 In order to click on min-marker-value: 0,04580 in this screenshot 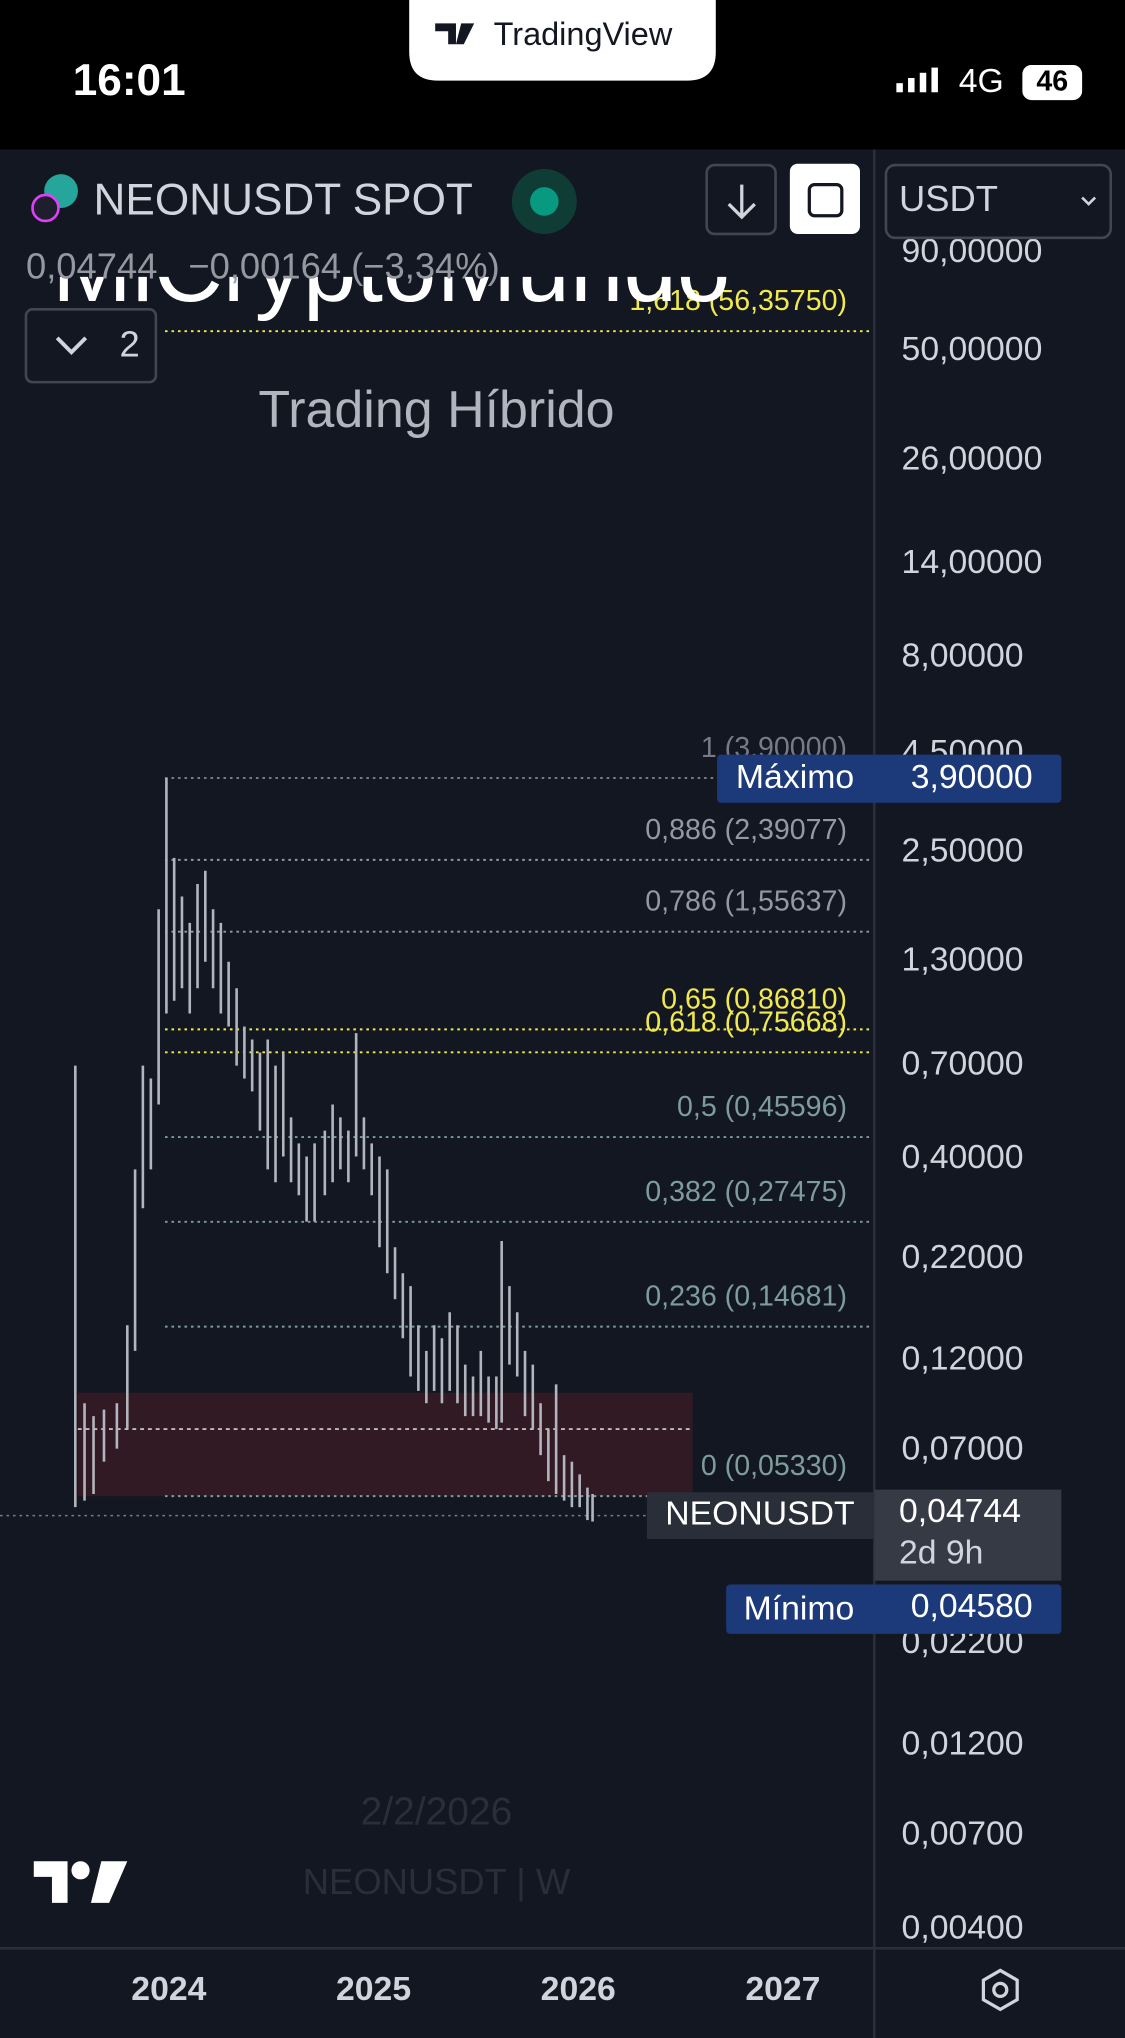, I will do `click(972, 1606)`.